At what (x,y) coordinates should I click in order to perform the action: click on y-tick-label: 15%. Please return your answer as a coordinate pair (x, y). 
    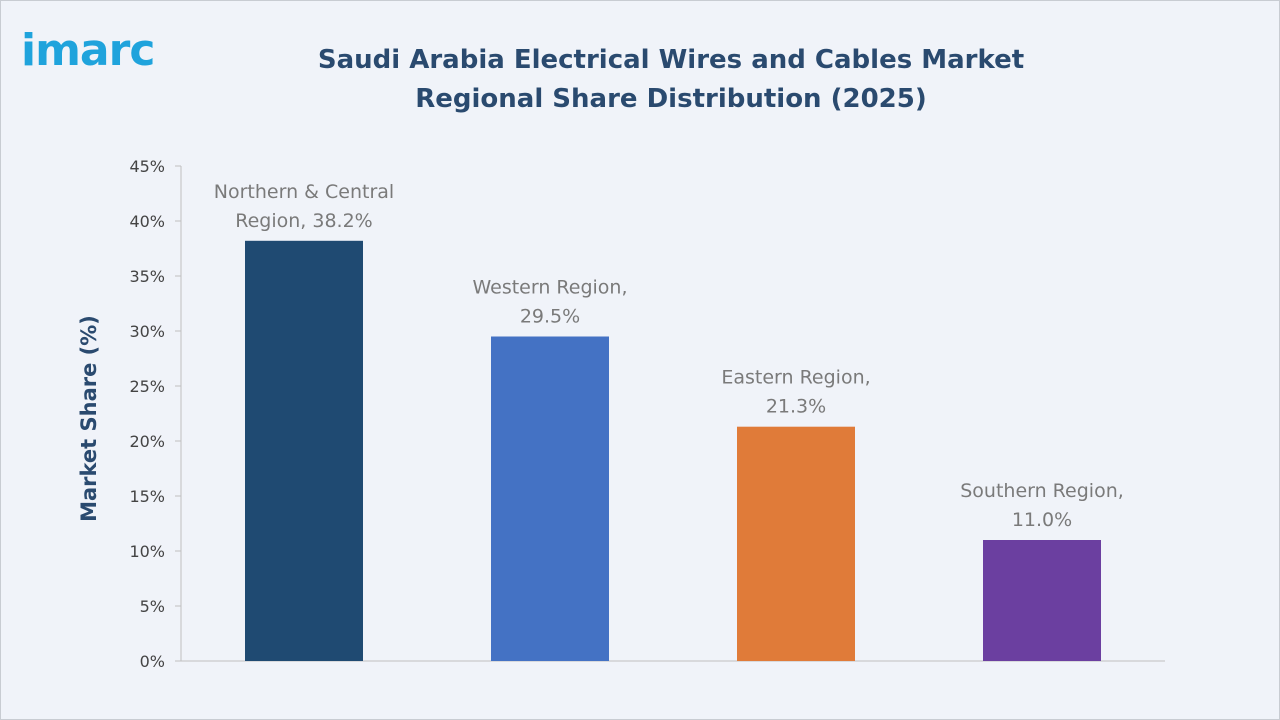
    Looking at the image, I should click on (147, 496).